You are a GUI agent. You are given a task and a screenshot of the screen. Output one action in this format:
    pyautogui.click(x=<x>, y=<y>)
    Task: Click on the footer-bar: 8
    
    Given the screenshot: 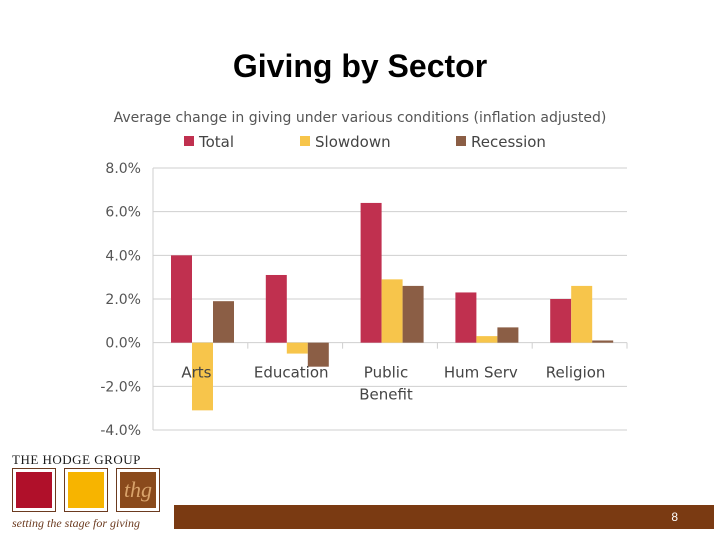 What is the action you would take?
    pyautogui.click(x=444, y=517)
    